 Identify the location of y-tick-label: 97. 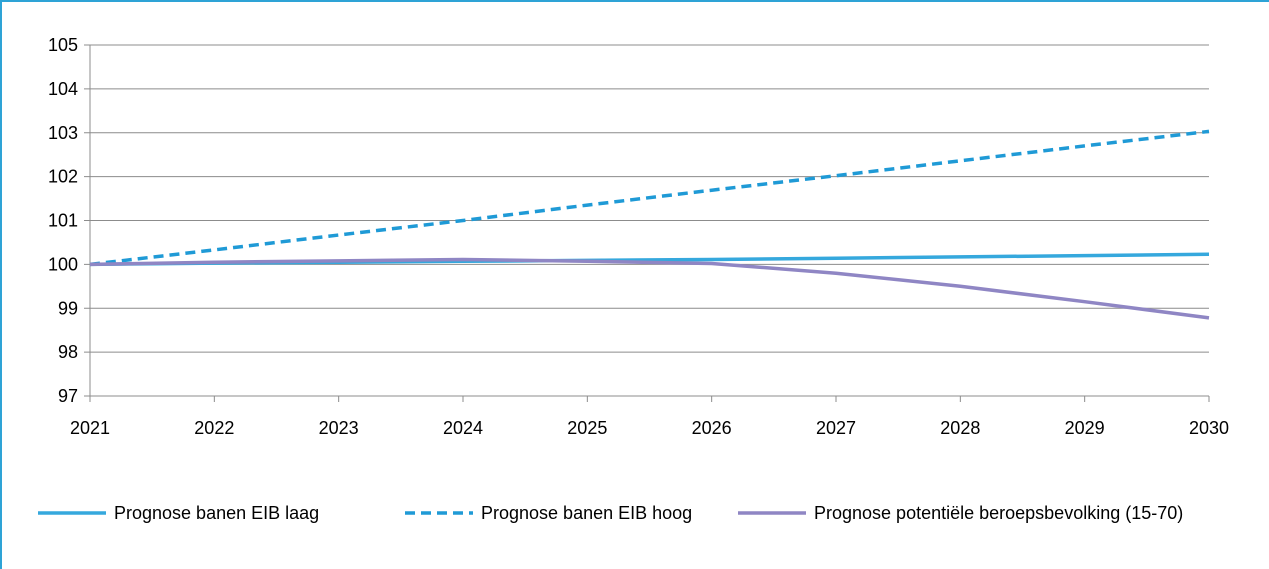
(68, 396).